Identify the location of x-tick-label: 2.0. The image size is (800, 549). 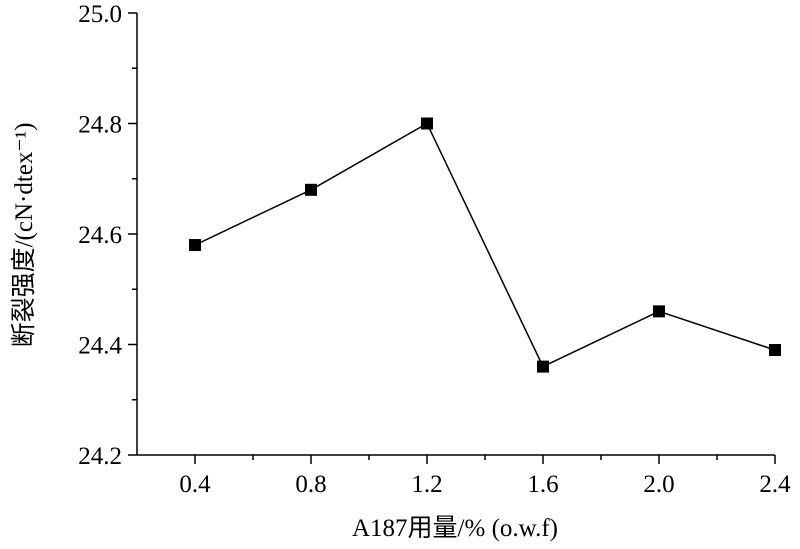
(658, 484).